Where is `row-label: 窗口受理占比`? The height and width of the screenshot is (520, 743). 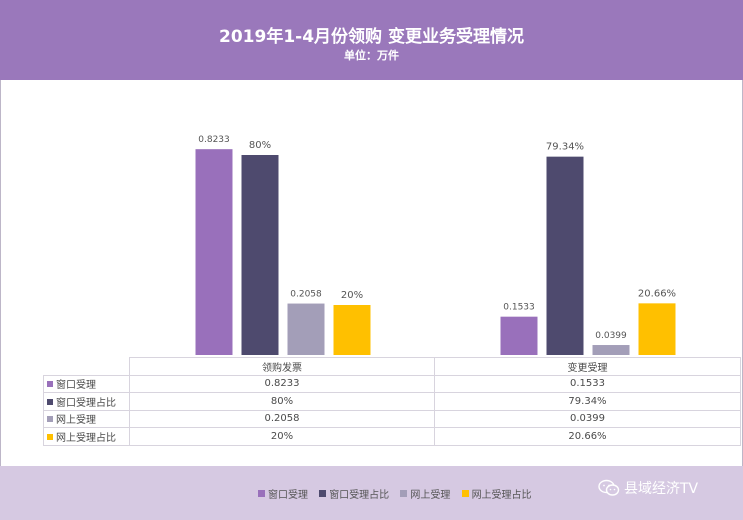 row-label: 窗口受理占比 is located at coordinates (86, 403).